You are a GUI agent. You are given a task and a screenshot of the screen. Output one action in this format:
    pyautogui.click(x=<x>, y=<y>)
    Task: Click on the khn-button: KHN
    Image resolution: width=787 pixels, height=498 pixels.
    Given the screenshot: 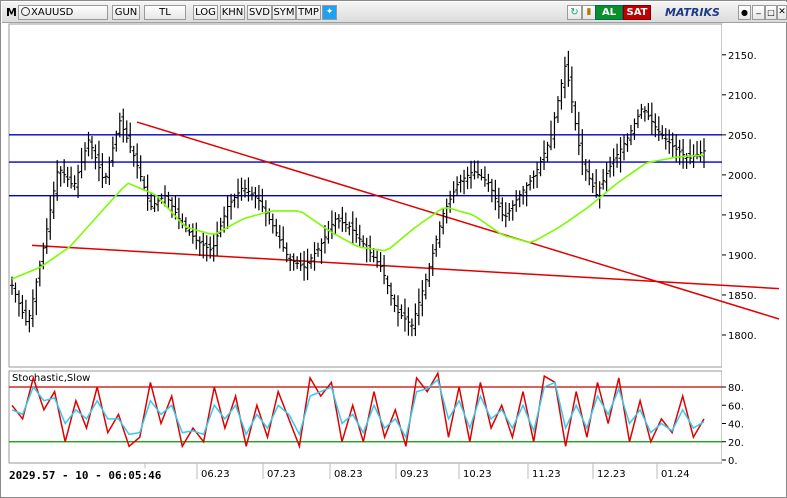 What is the action you would take?
    pyautogui.click(x=232, y=12)
    